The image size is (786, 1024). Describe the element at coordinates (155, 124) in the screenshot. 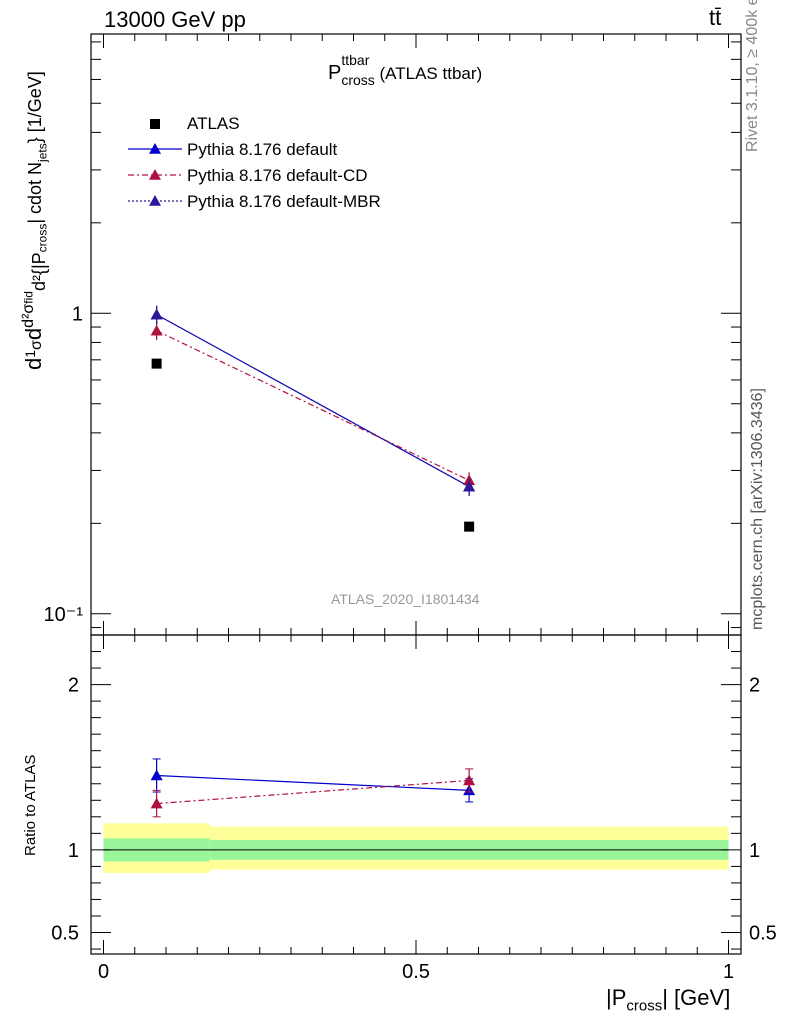

I see `legend-marker-atlas` at that location.